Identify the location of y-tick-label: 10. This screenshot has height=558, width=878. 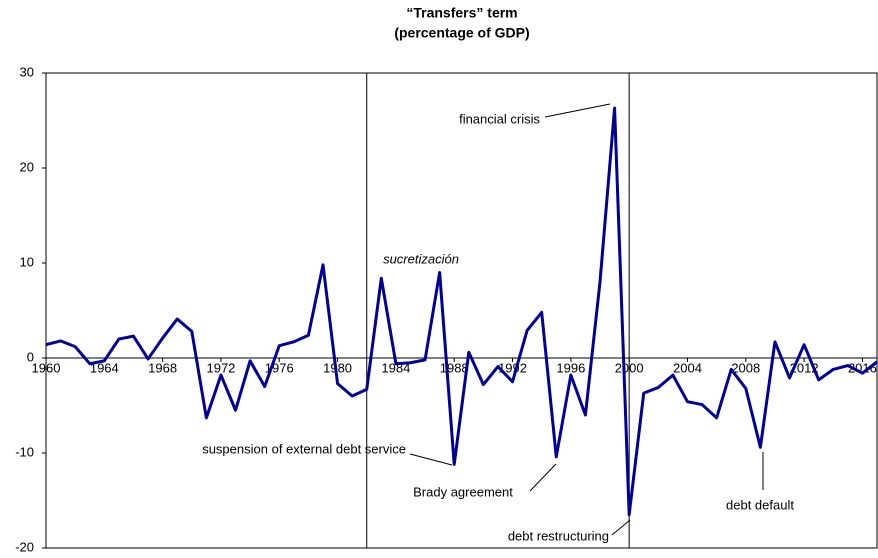
(27, 261).